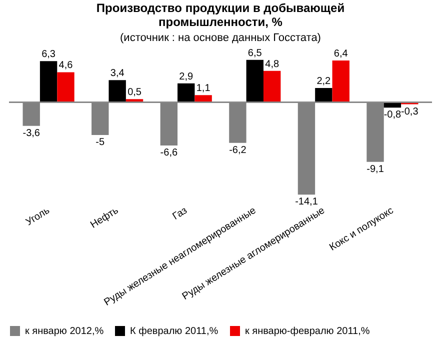  What do you see at coordinates (307, 331) in the screenshot?
I see `legend-label: к январю-февралю 2011,%` at bounding box center [307, 331].